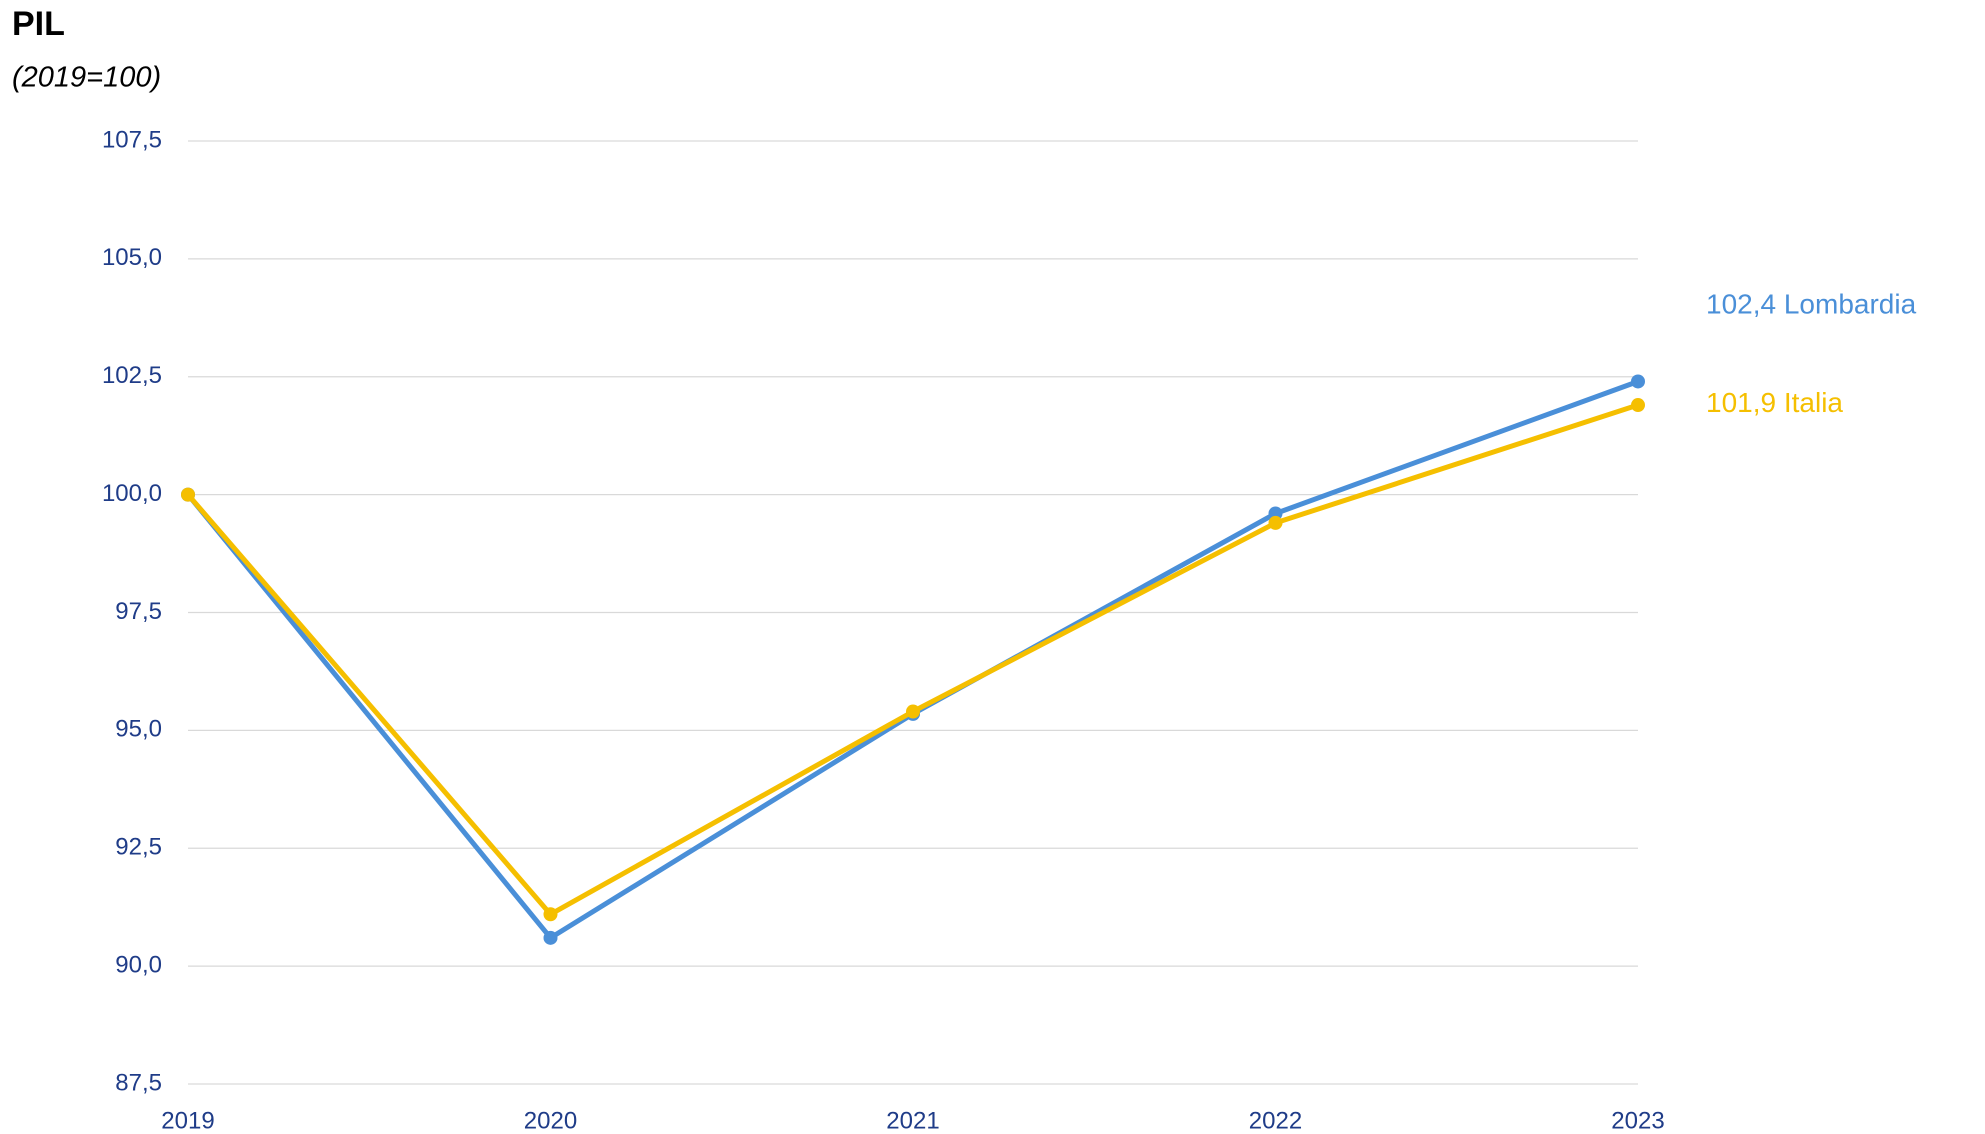 This screenshot has height=1134, width=1985. I want to click on end-label: 102,4 Lombardia, so click(1811, 304).